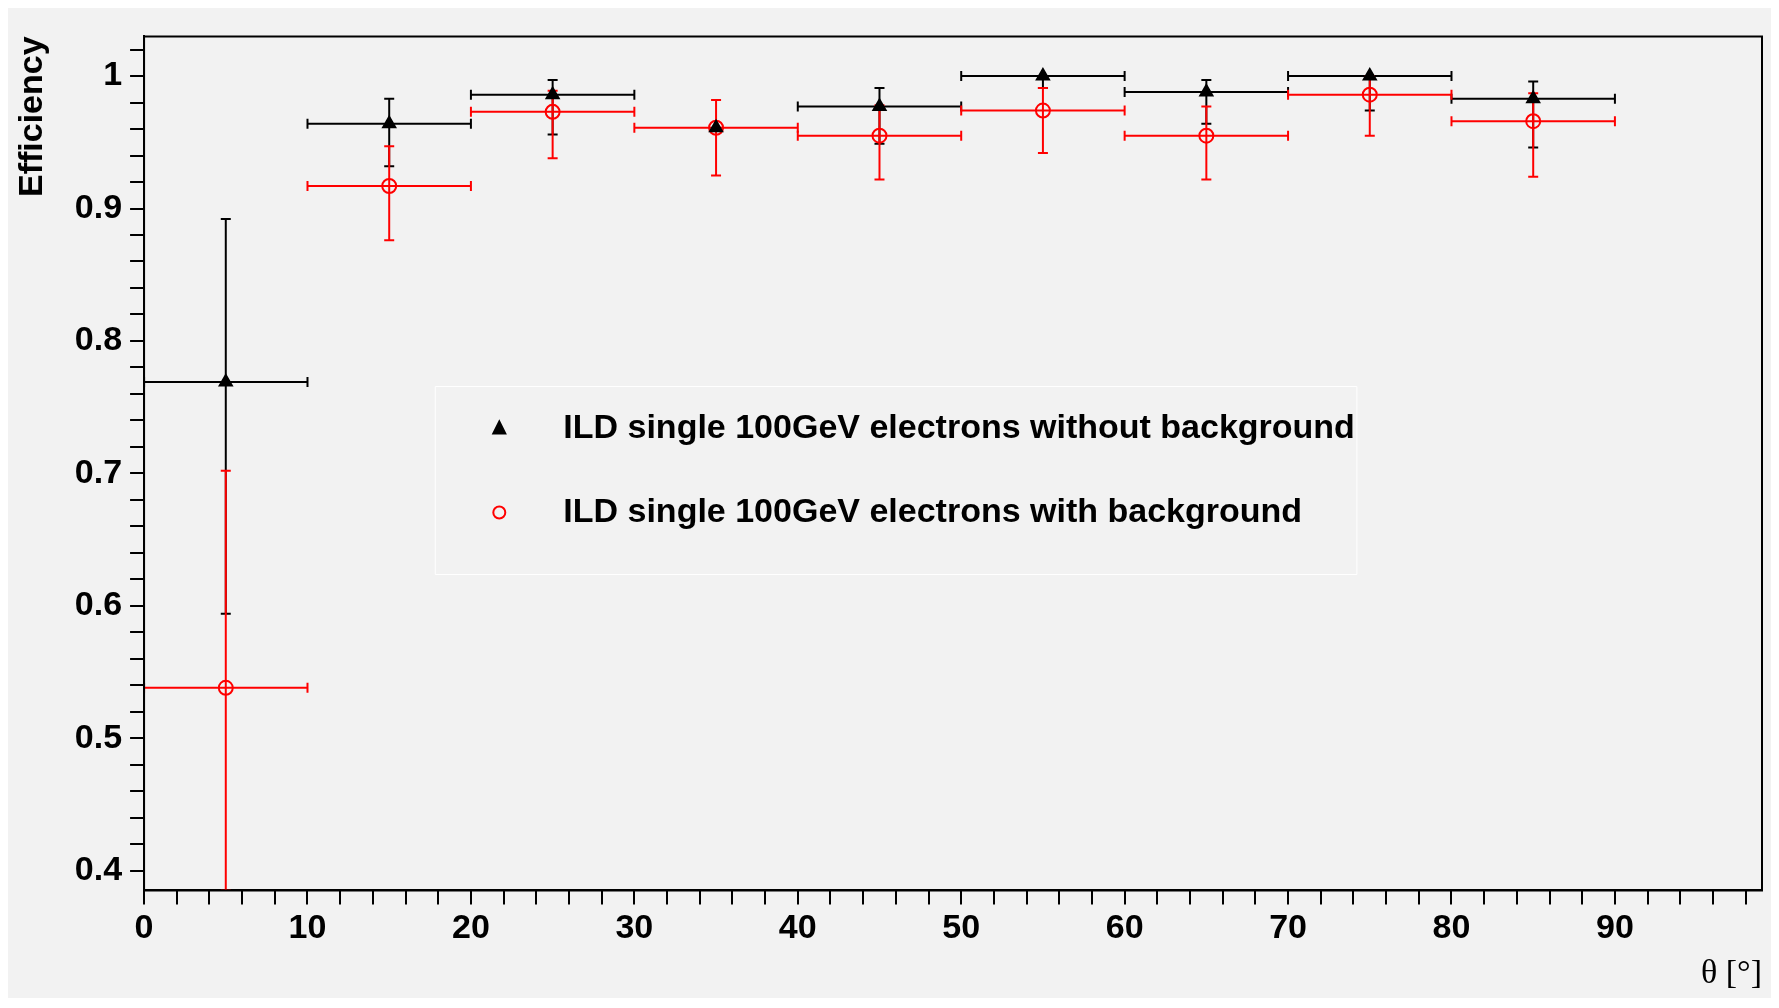 Image resolution: width=1779 pixels, height=1008 pixels. I want to click on x-tick-label: 20, so click(471, 926).